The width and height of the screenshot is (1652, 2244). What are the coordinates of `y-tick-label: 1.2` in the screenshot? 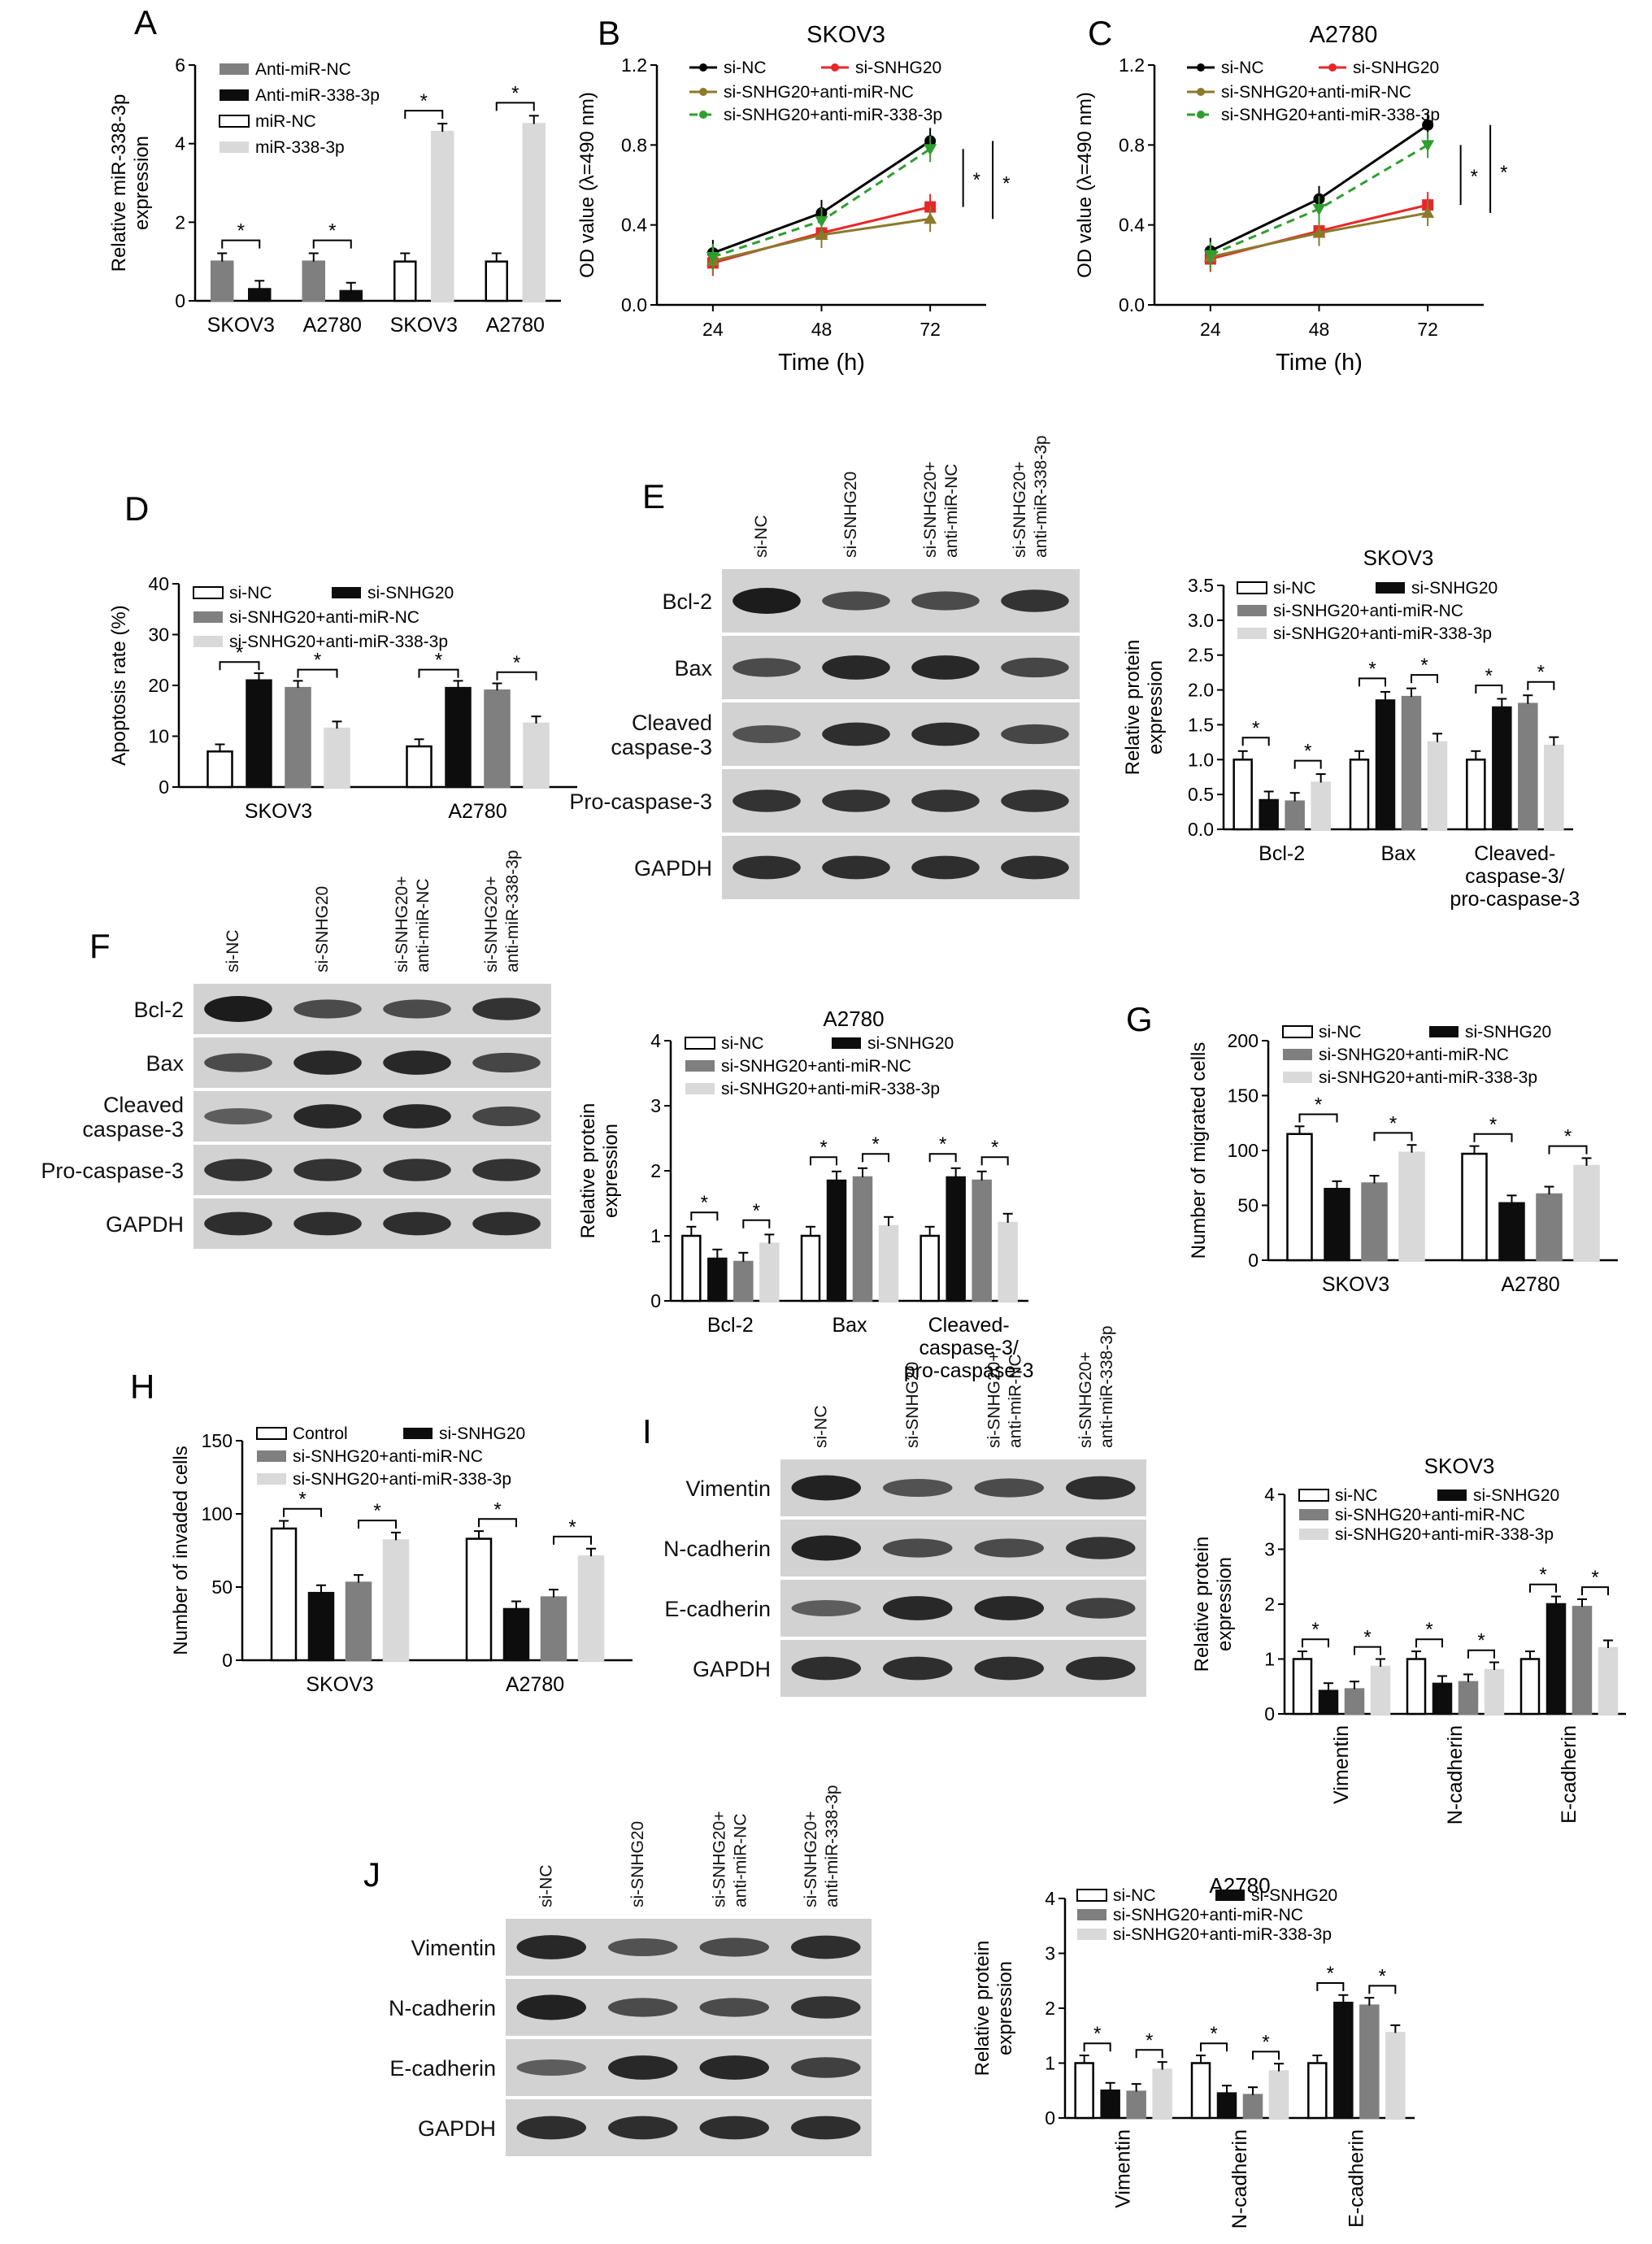 It's located at (634, 65).